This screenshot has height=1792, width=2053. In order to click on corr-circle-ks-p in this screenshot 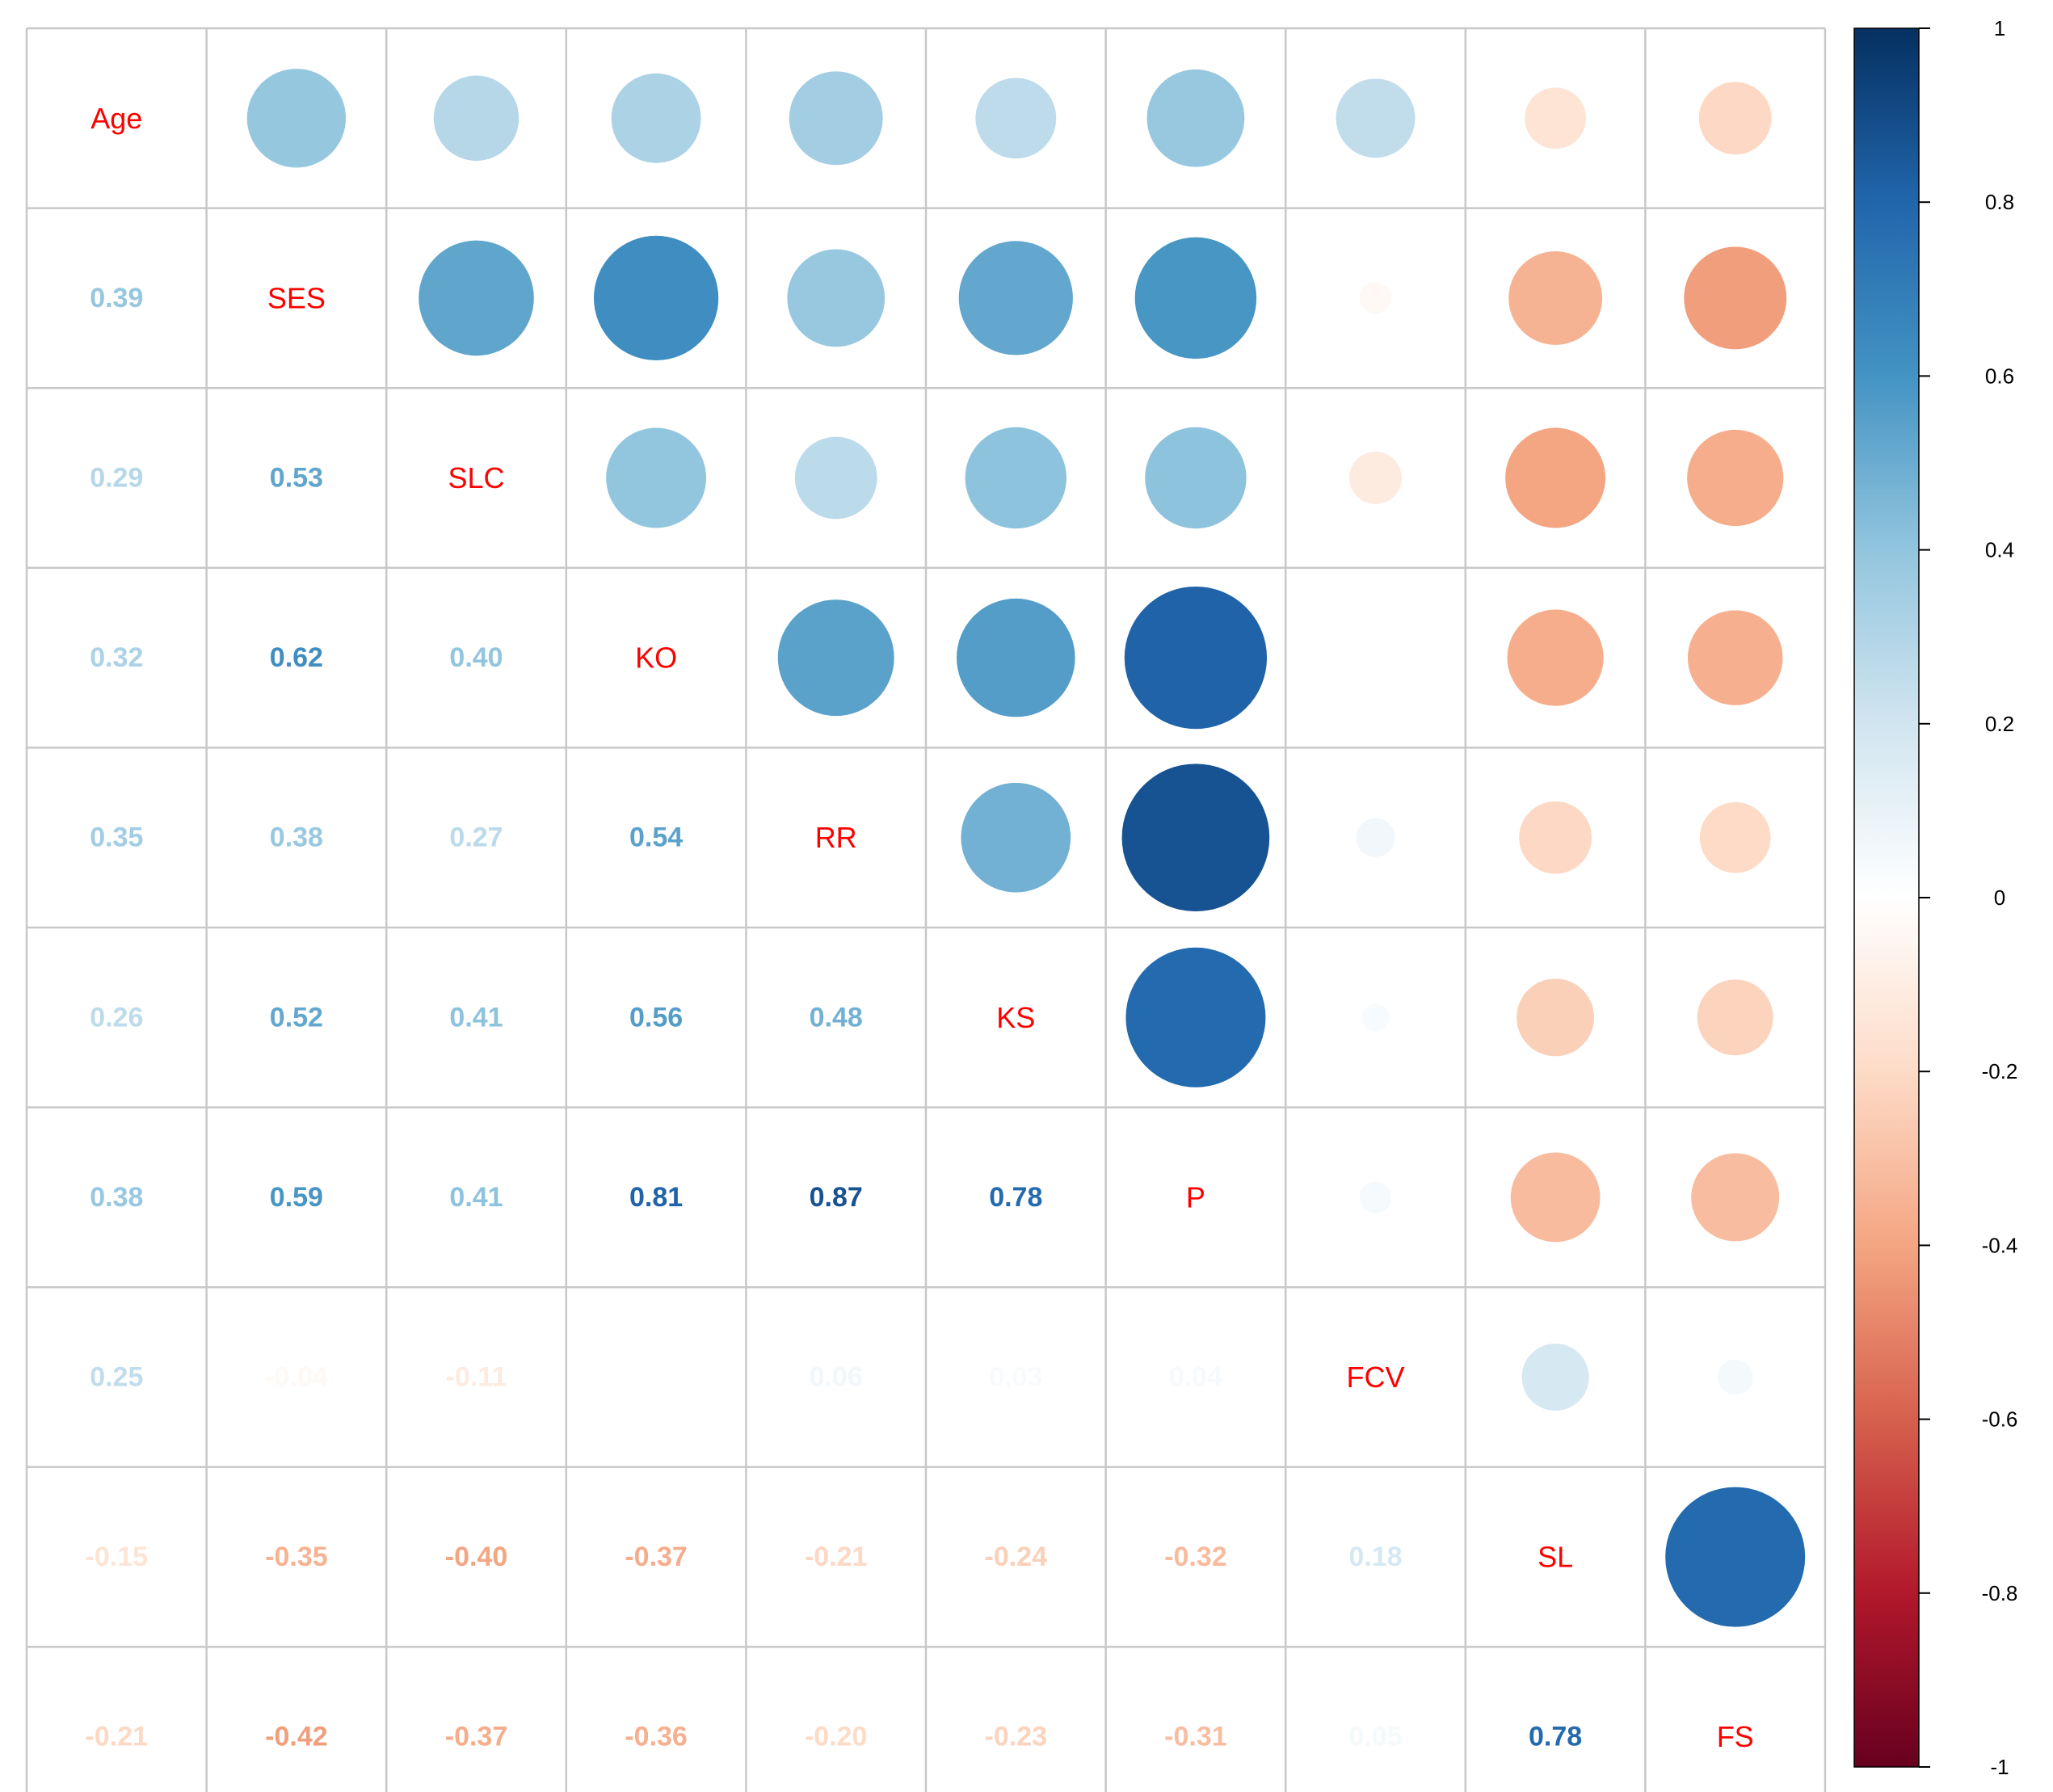, I will do `click(1195, 1017)`.